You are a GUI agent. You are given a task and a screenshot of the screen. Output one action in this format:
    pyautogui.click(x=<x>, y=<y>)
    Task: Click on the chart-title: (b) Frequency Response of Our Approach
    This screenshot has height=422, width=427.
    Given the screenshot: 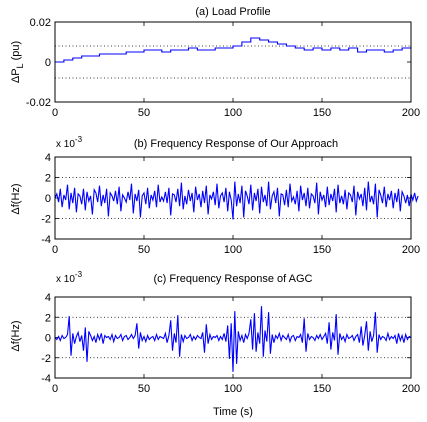 What is the action you would take?
    pyautogui.click(x=236, y=144)
    